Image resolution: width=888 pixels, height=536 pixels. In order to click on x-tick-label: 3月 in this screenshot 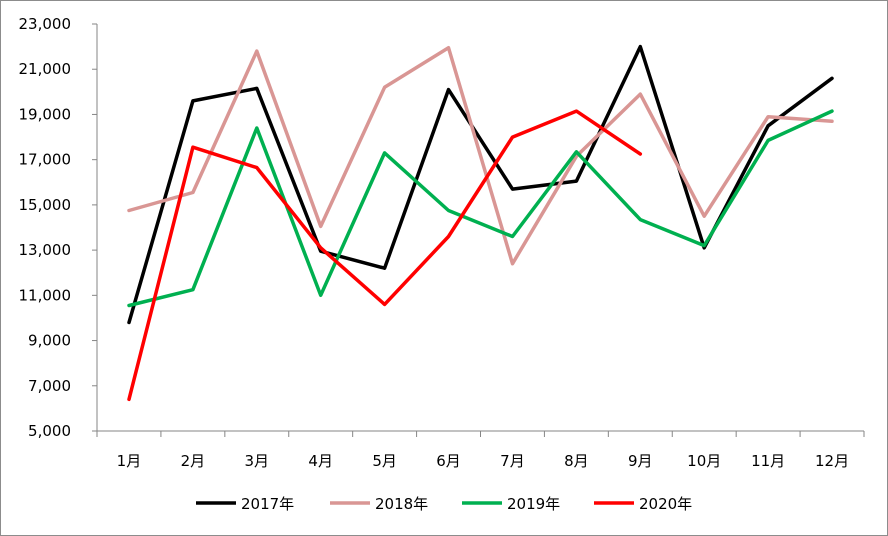, I will do `click(257, 461)`.